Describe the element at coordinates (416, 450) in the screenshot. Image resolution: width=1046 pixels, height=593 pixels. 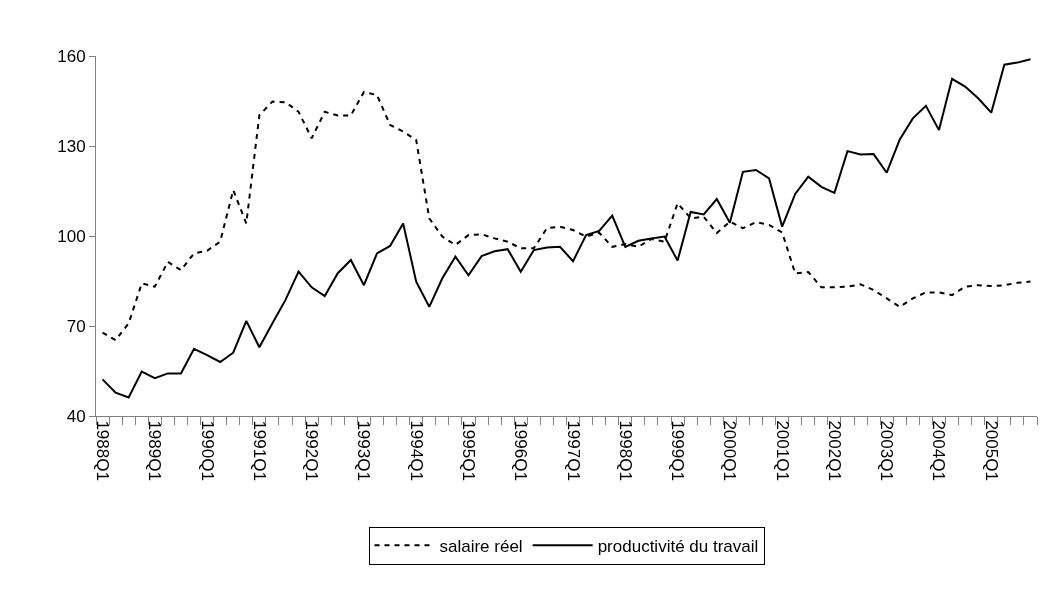
I see `x-tick-label: 1994Q1` at that location.